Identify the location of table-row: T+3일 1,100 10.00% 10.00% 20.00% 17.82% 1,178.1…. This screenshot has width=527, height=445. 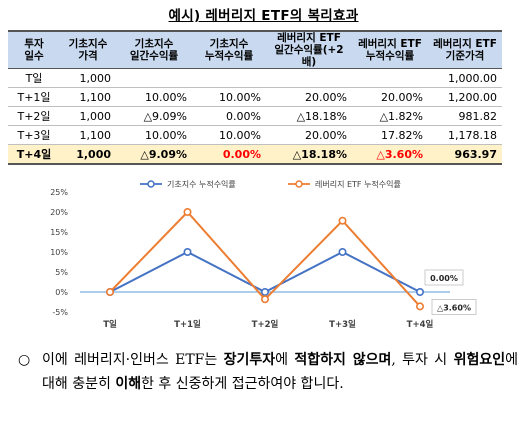
(255, 135).